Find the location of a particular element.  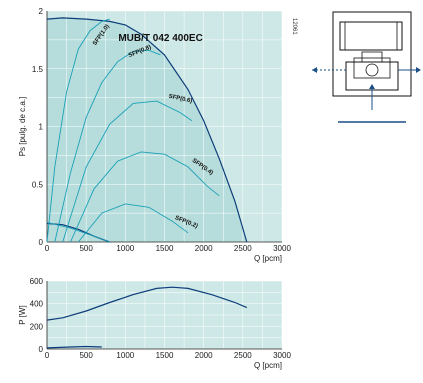

y-tick-label: 600 is located at coordinates (37, 281).